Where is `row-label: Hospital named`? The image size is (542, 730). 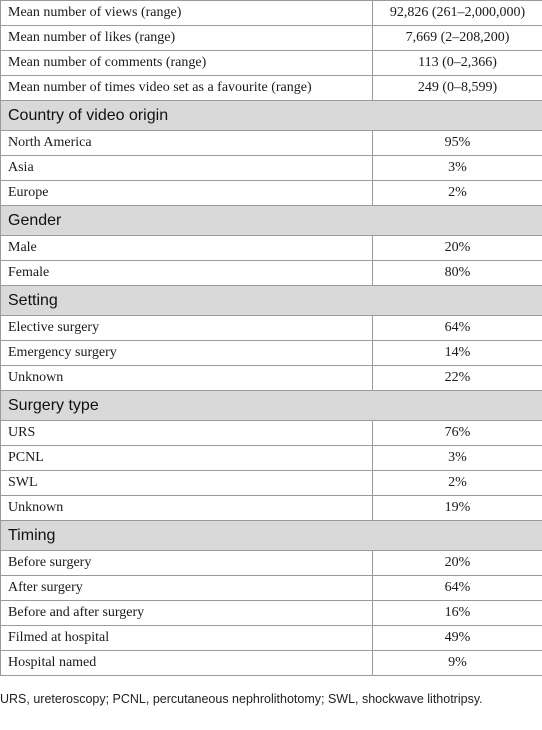 row-label: Hospital named is located at coordinates (186, 663).